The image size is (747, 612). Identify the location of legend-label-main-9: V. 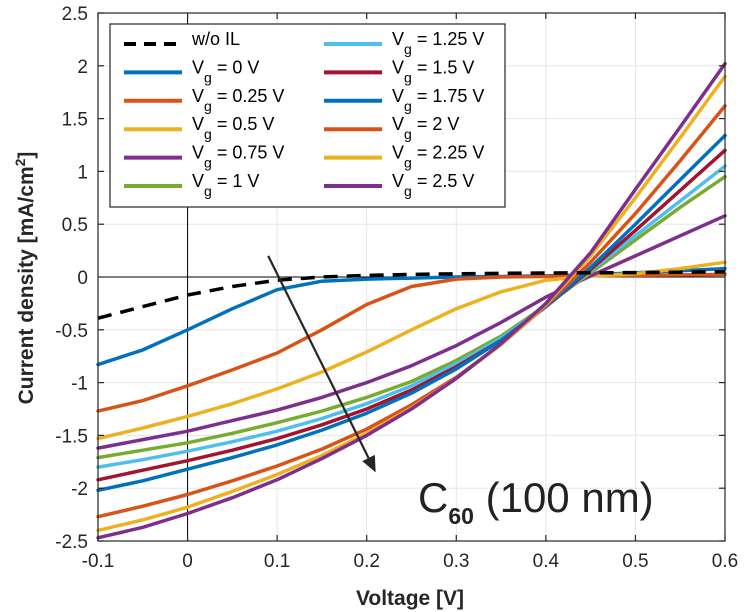
(398, 124).